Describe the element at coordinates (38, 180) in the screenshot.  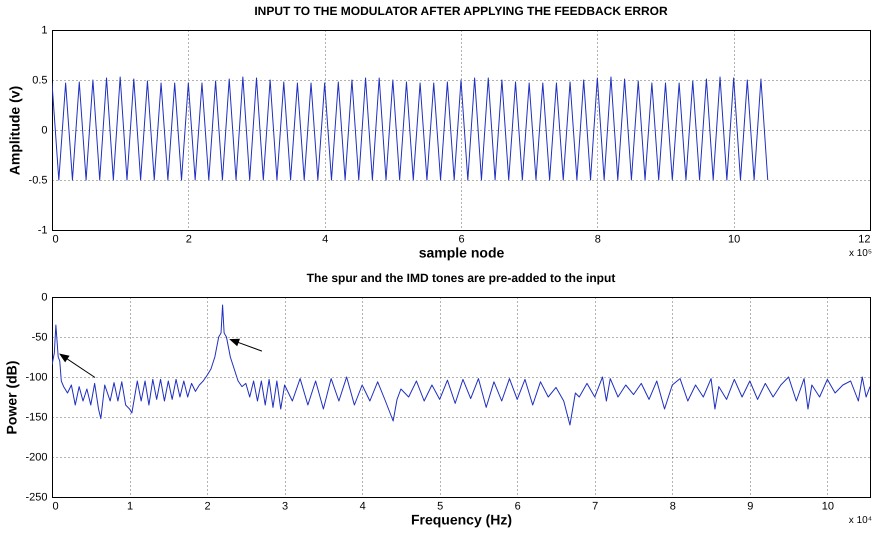
I see `y-tick-label: -0.5` at that location.